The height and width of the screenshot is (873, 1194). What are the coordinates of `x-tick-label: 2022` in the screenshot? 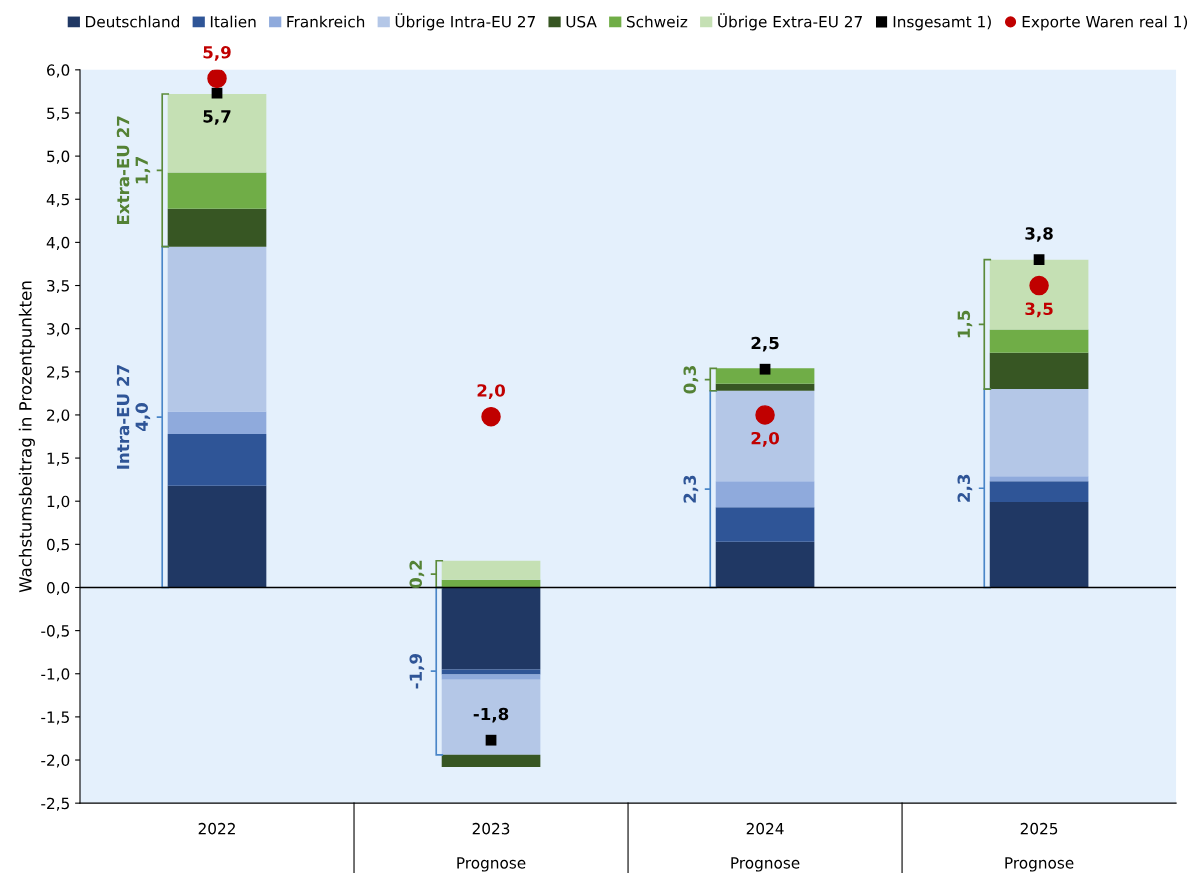 It's located at (216, 828).